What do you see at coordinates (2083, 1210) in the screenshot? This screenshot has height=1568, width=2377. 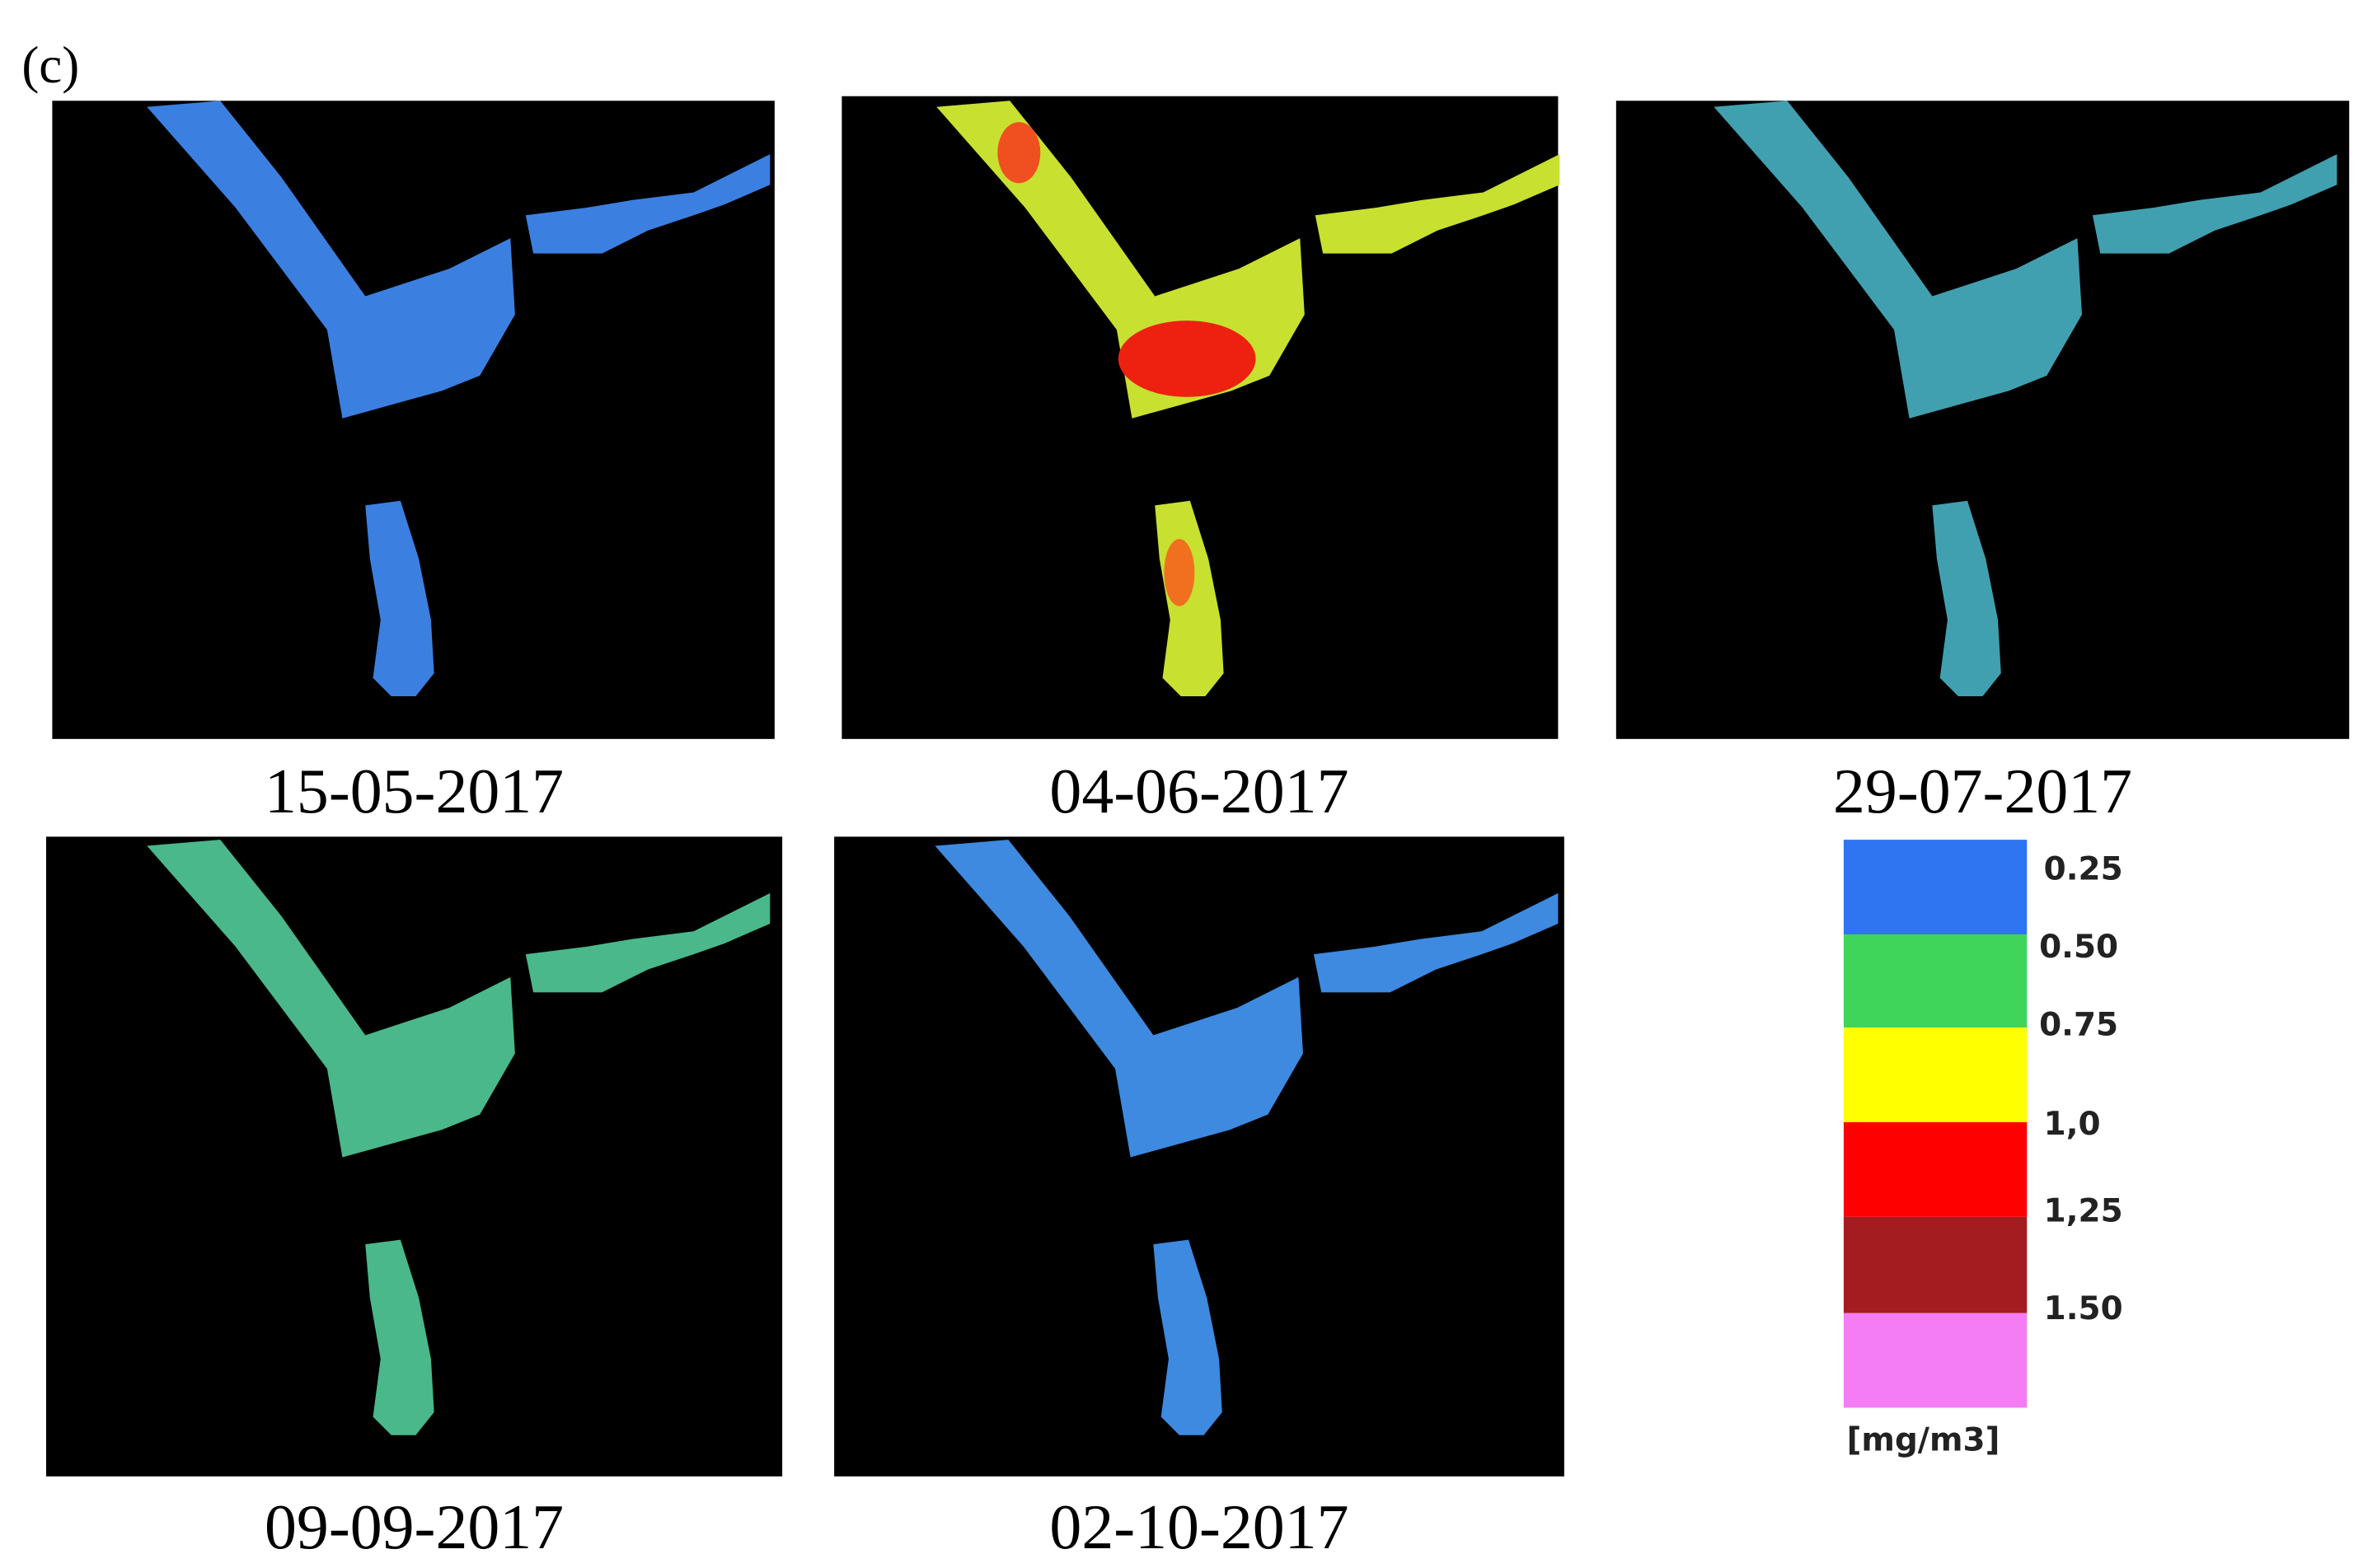 I see `legend-label: 1,25` at bounding box center [2083, 1210].